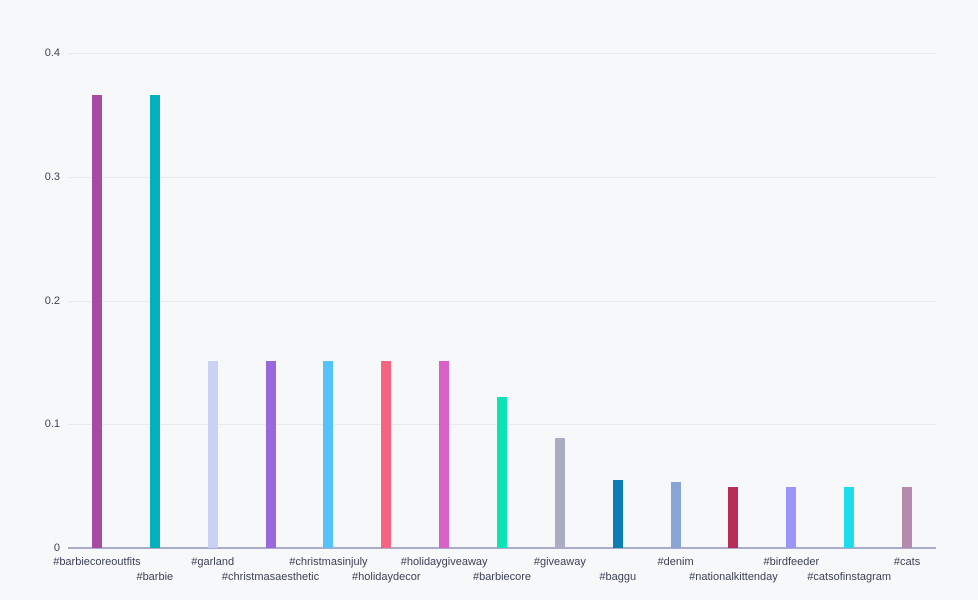 The height and width of the screenshot is (600, 978). Describe the element at coordinates (213, 562) in the screenshot. I see `x-tick-label-garland: #garland` at that location.